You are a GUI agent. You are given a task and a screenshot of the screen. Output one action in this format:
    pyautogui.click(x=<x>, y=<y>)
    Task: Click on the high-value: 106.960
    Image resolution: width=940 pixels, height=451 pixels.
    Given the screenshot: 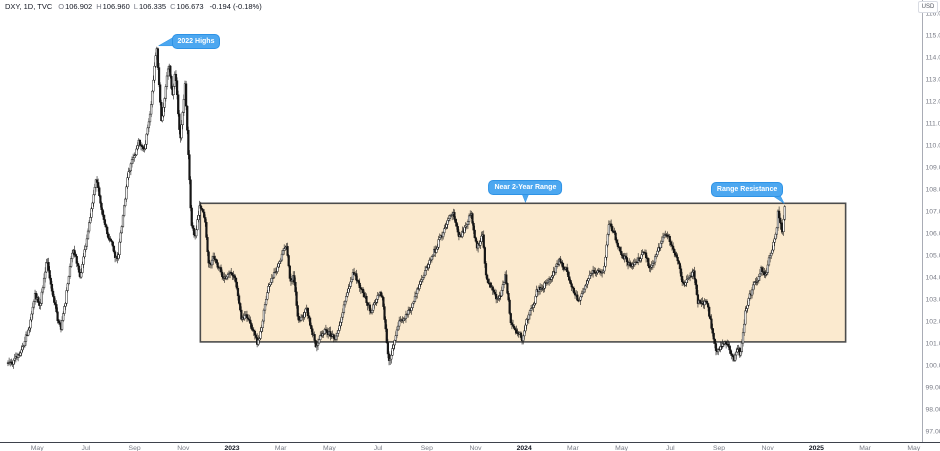 What is the action you would take?
    pyautogui.click(x=116, y=6)
    